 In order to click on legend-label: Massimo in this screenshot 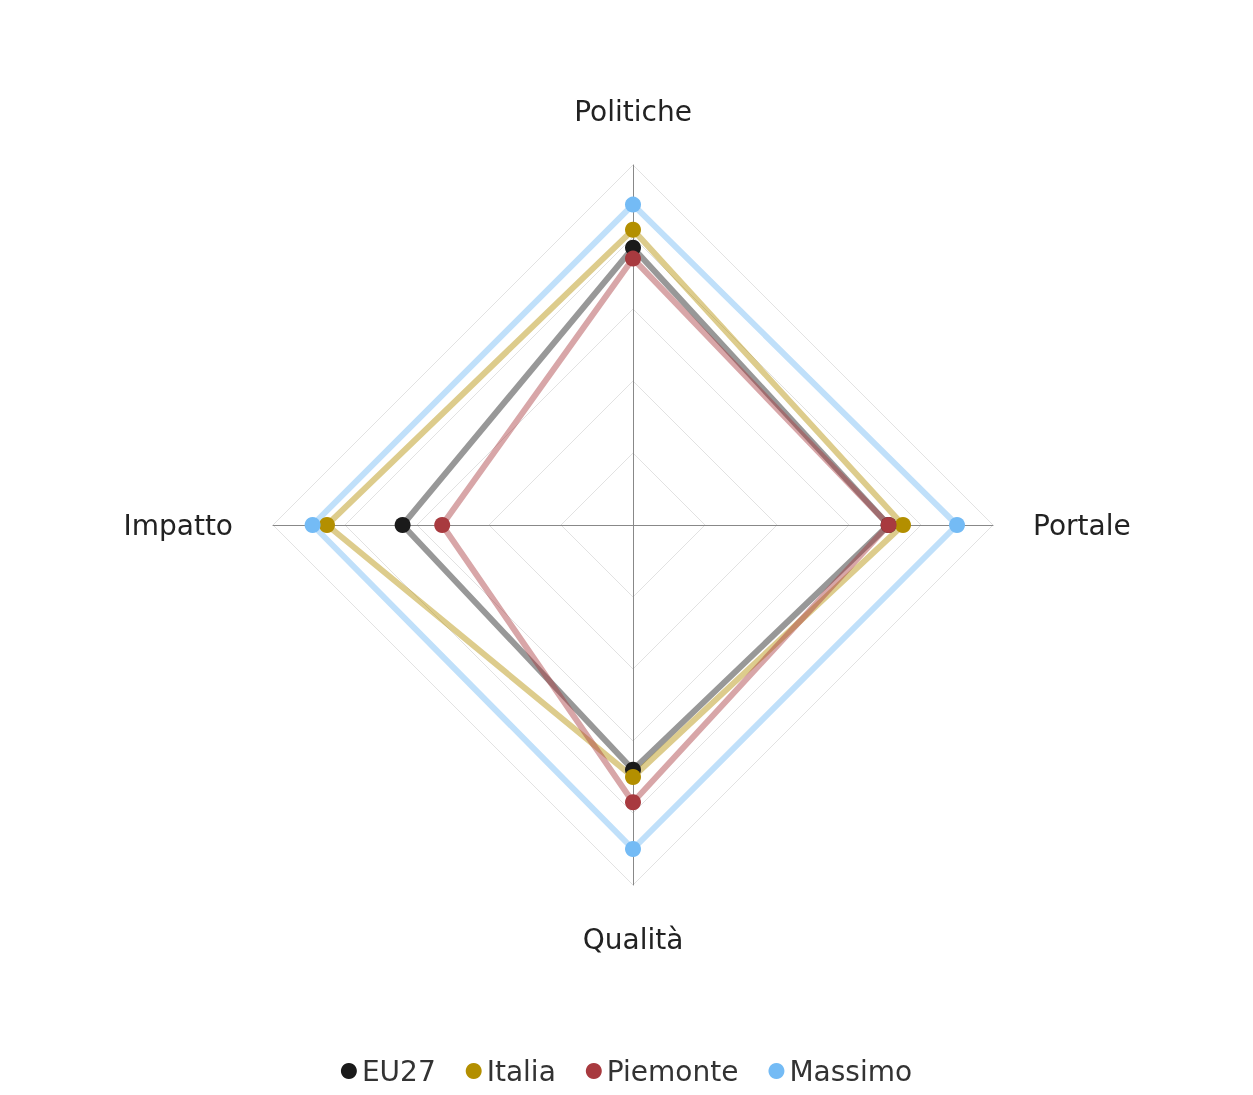, I will do `click(851, 1071)`.